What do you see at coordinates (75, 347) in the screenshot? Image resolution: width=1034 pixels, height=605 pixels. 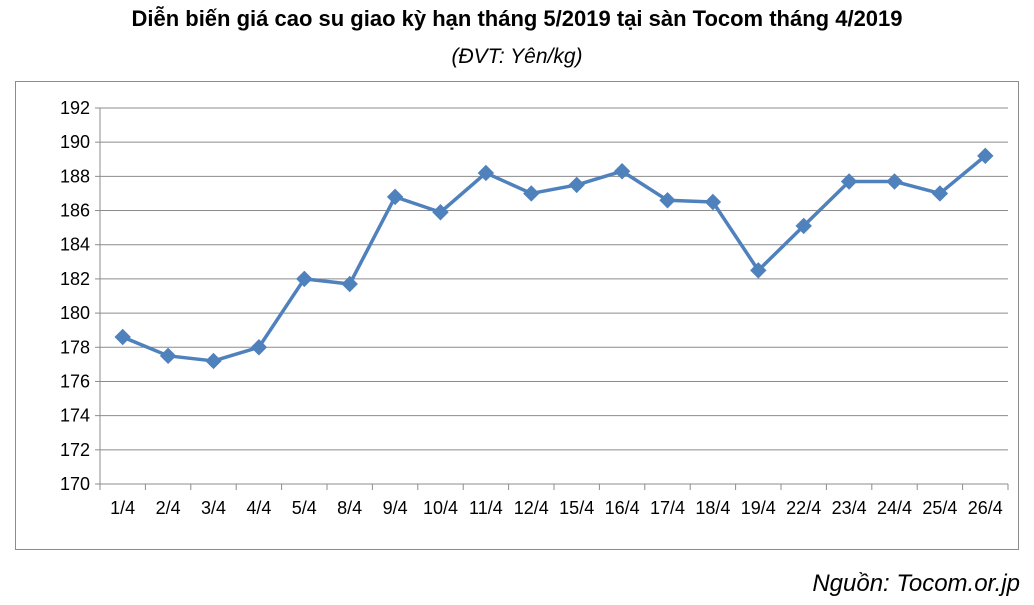 I see `y-tick-label: 178` at bounding box center [75, 347].